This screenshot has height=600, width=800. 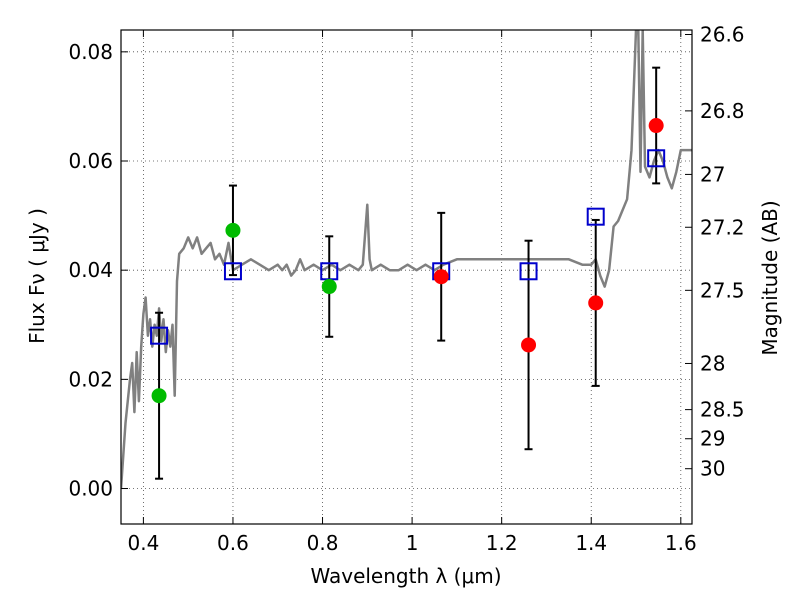 What do you see at coordinates (412, 543) in the screenshot?
I see `x-tick-label: 1` at bounding box center [412, 543].